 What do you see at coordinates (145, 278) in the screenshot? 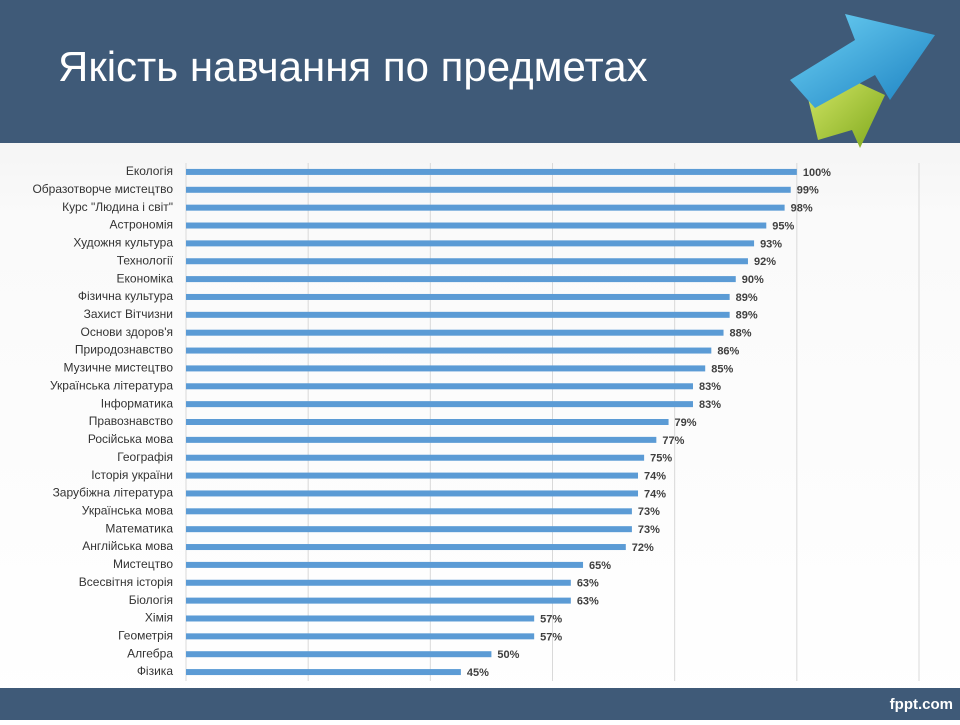
I see `y-tick-label: Економіка` at bounding box center [145, 278].